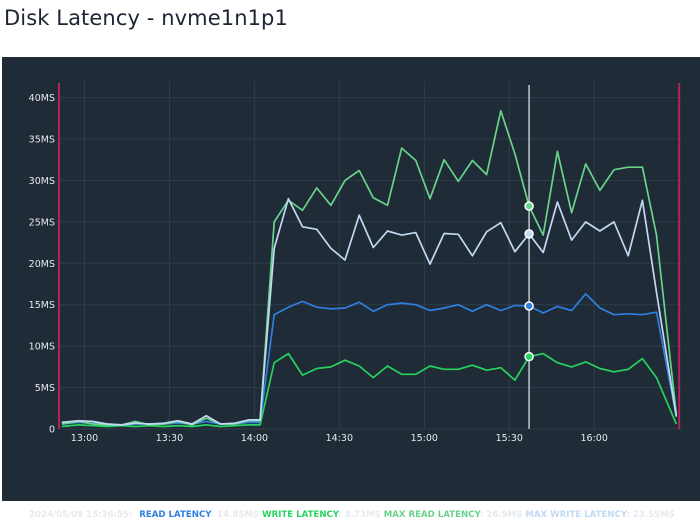 The image size is (700, 520). Describe the element at coordinates (529, 257) in the screenshot. I see `cursor-layer` at that location.